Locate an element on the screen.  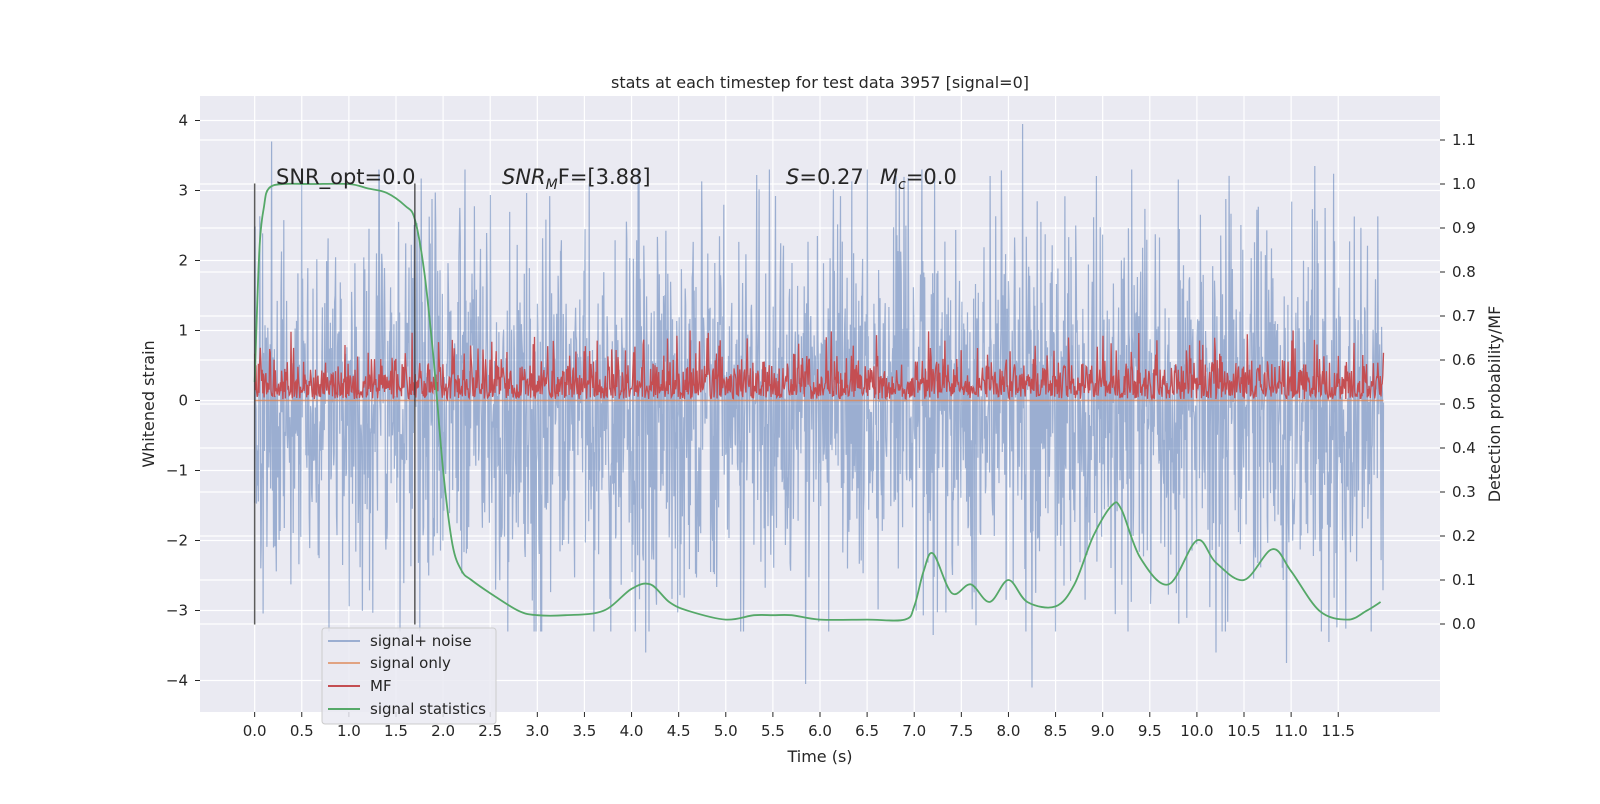
x-tick-label: 0.0 is located at coordinates (255, 731).